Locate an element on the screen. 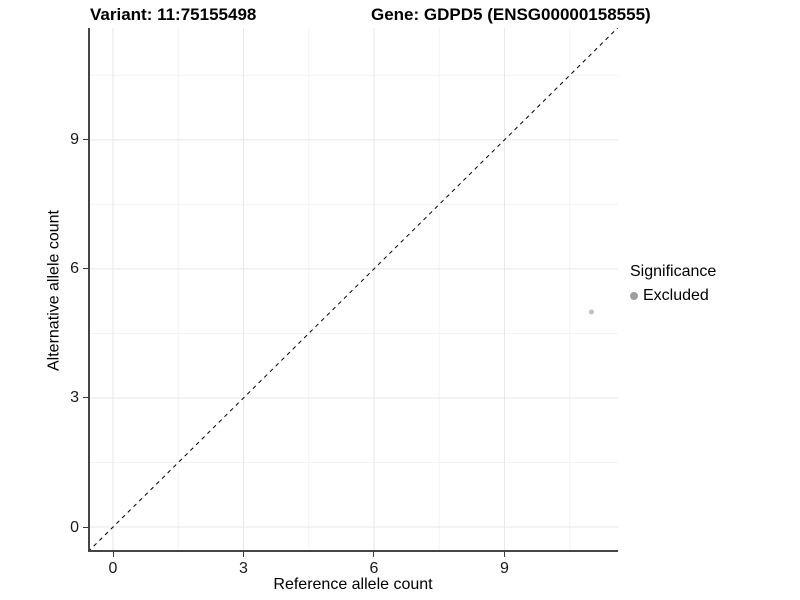  x-tick-label: 9 is located at coordinates (504, 568).